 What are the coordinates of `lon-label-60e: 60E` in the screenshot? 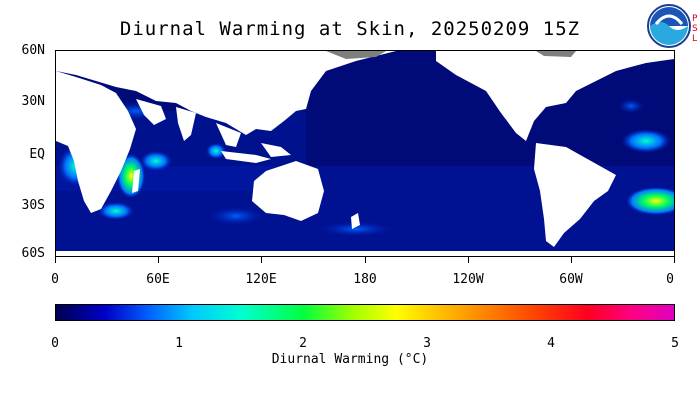 It's located at (158, 279).